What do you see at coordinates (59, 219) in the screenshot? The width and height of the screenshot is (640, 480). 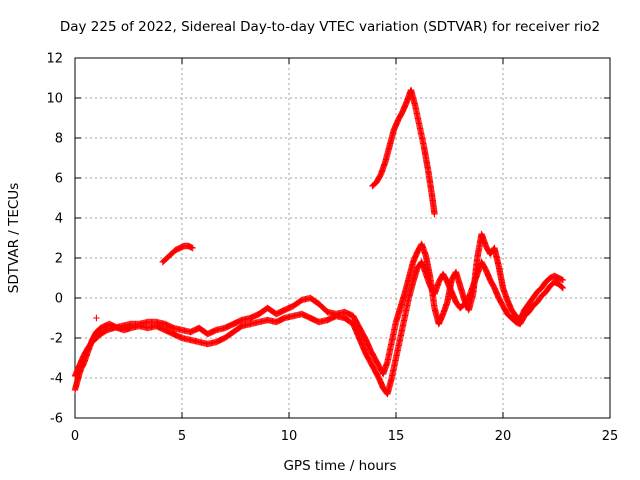 I see `y-tick-label: 4` at bounding box center [59, 219].